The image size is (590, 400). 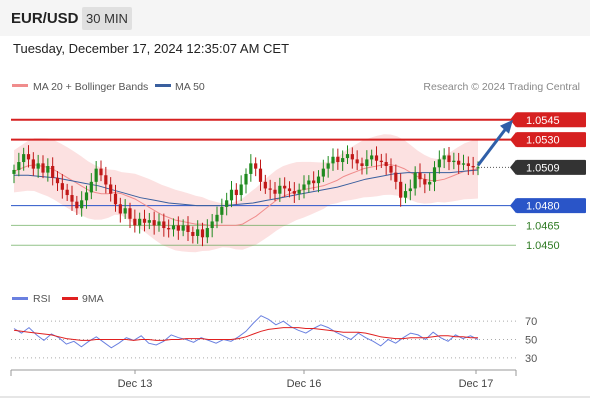 I want to click on rsi-tick-50: 50, so click(x=531, y=341).